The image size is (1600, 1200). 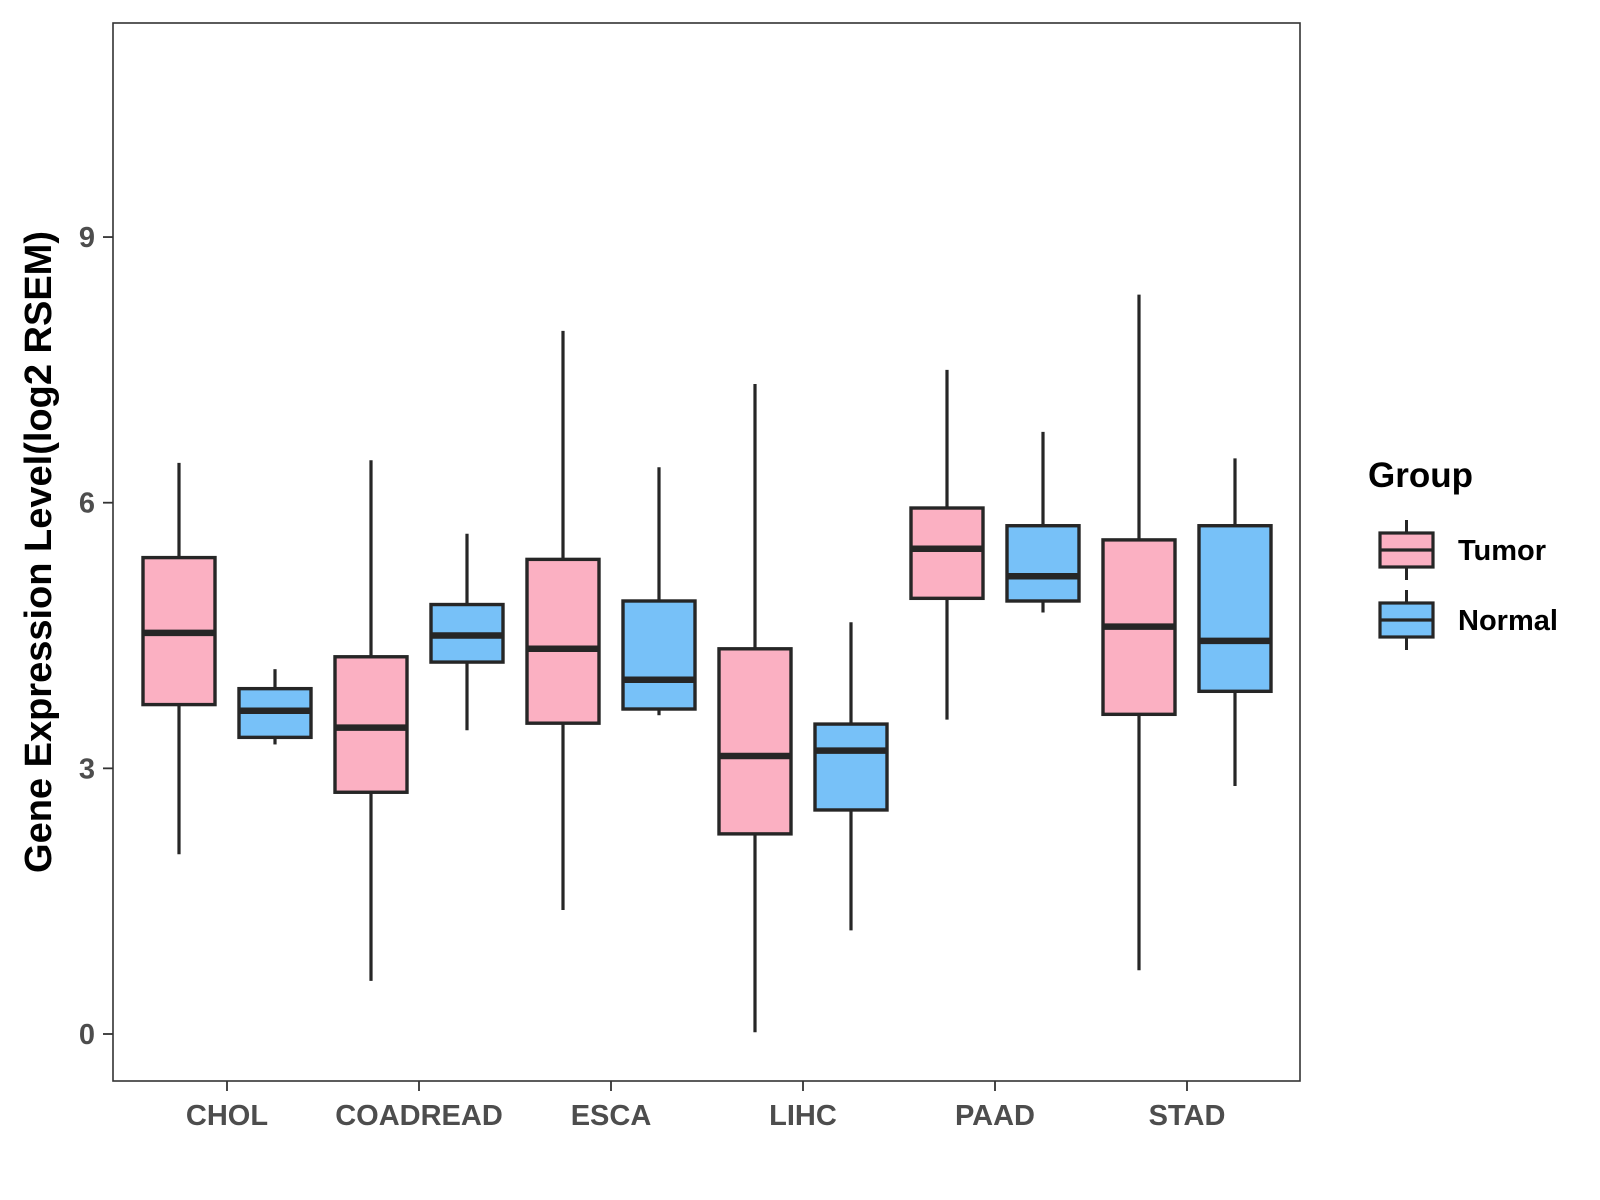 What do you see at coordinates (39, 552) in the screenshot?
I see `y-axis-title: Gene Expression Level(log2 RSEM)` at bounding box center [39, 552].